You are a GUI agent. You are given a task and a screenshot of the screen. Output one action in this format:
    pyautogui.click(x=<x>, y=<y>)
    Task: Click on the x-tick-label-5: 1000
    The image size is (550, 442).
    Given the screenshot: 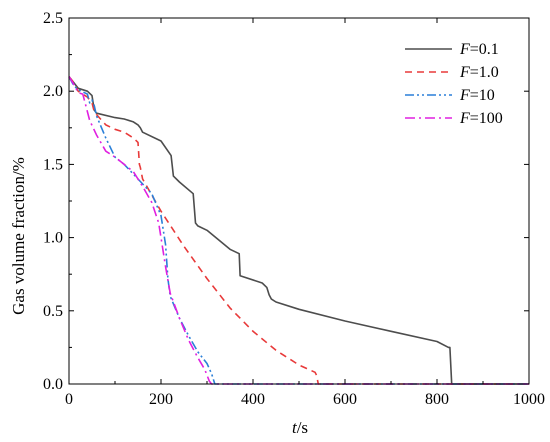 What is the action you would take?
    pyautogui.click(x=529, y=399)
    